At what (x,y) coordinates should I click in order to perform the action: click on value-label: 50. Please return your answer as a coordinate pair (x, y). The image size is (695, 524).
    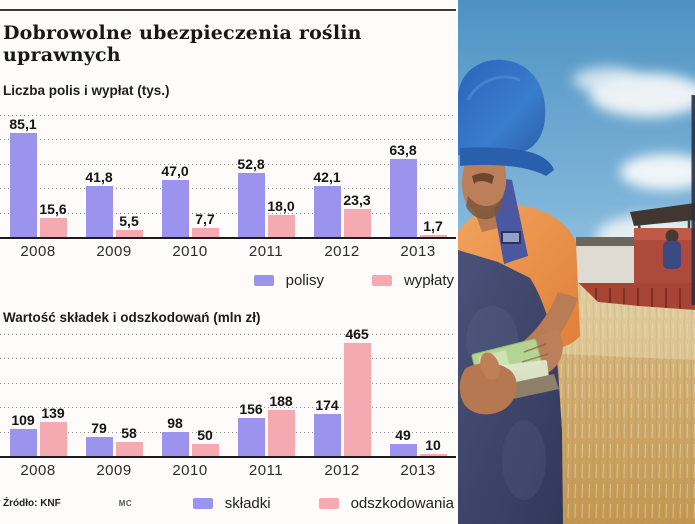
    Looking at the image, I should click on (205, 434).